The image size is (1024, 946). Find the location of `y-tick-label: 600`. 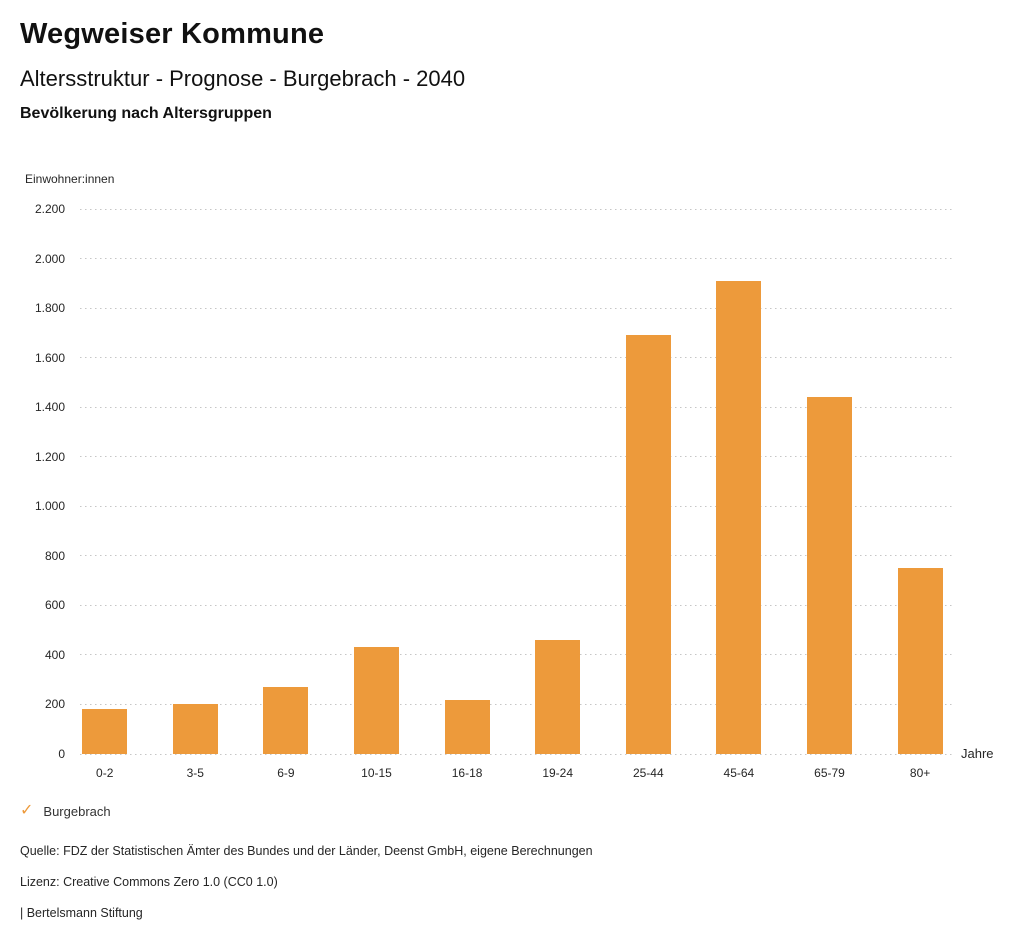

y-tick-label: 600 is located at coordinates (54, 605).